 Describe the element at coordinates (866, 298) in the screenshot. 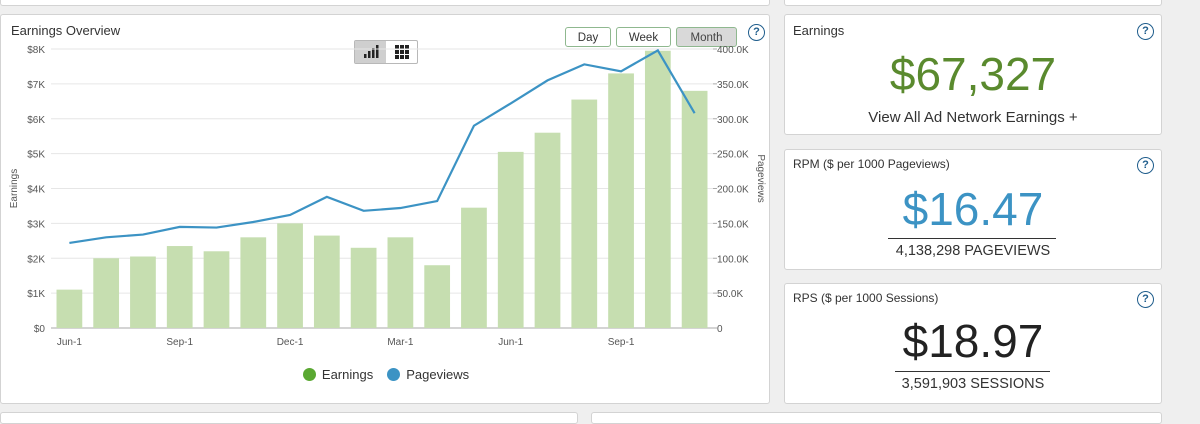

I see `rps-title: RPS ($ per 1000 Sessions)` at that location.